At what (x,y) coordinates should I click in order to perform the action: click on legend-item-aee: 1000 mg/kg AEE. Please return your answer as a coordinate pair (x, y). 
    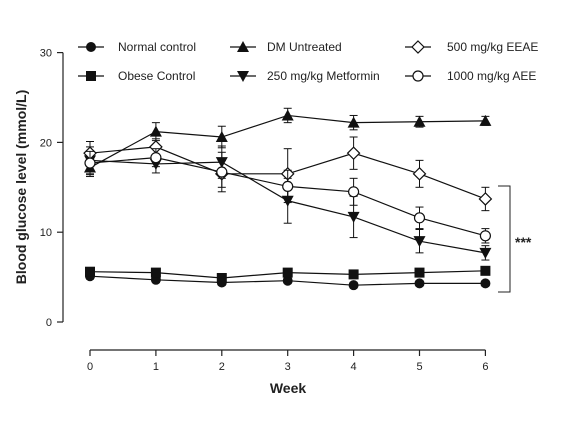
    Looking at the image, I should click on (470, 76).